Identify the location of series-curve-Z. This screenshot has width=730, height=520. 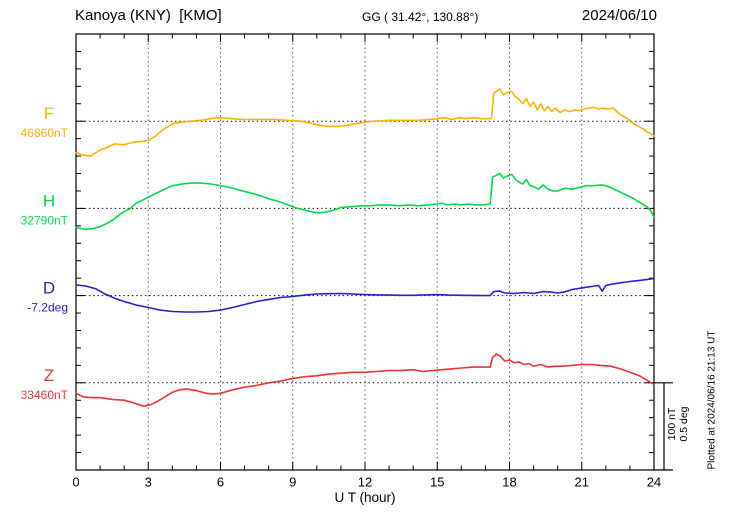
(365, 380).